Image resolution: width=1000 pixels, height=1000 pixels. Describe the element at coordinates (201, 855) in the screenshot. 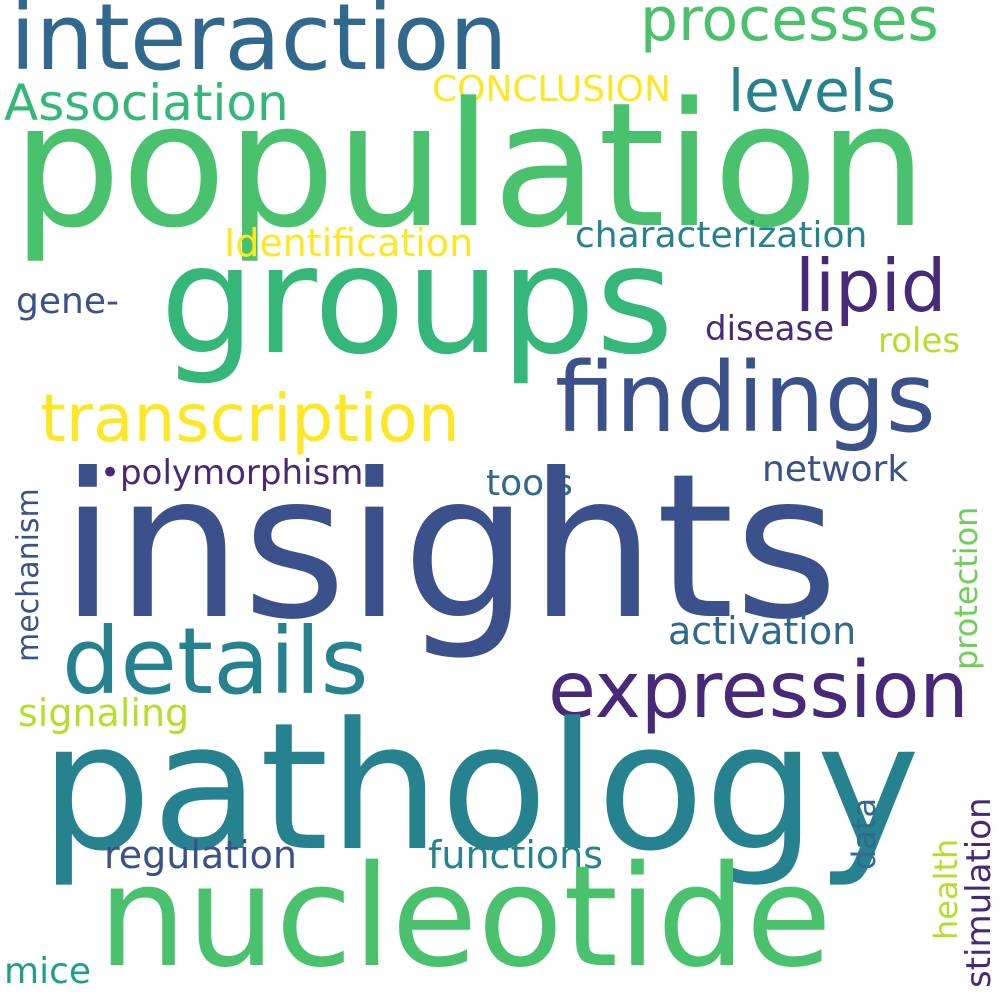

I see `word-regulation: regulation` at that location.